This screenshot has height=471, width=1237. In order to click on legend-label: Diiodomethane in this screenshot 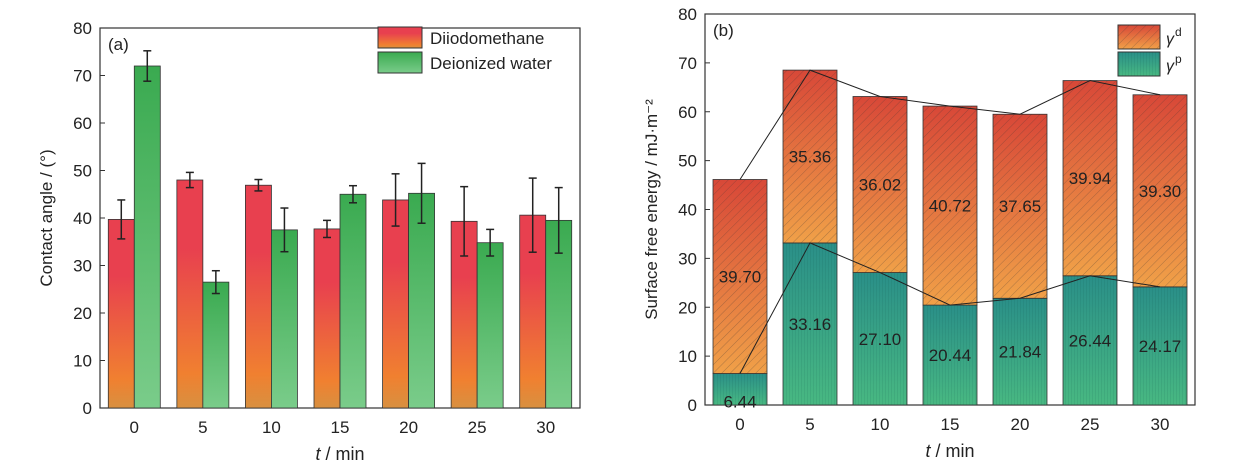, I will do `click(487, 38)`.